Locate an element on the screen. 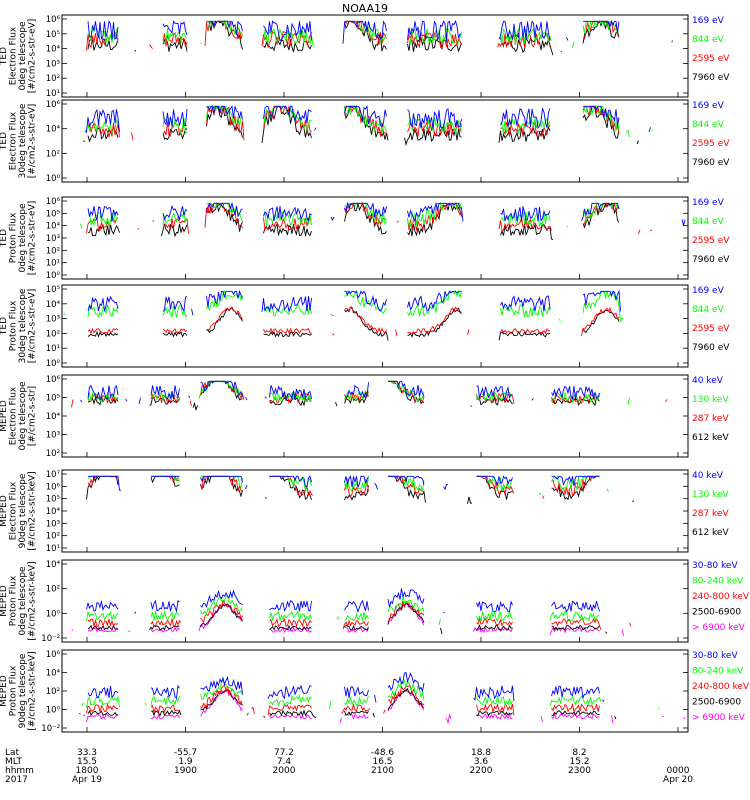 This screenshot has width=750, height=800. x-tick-label: Apr 19 is located at coordinates (87, 780).